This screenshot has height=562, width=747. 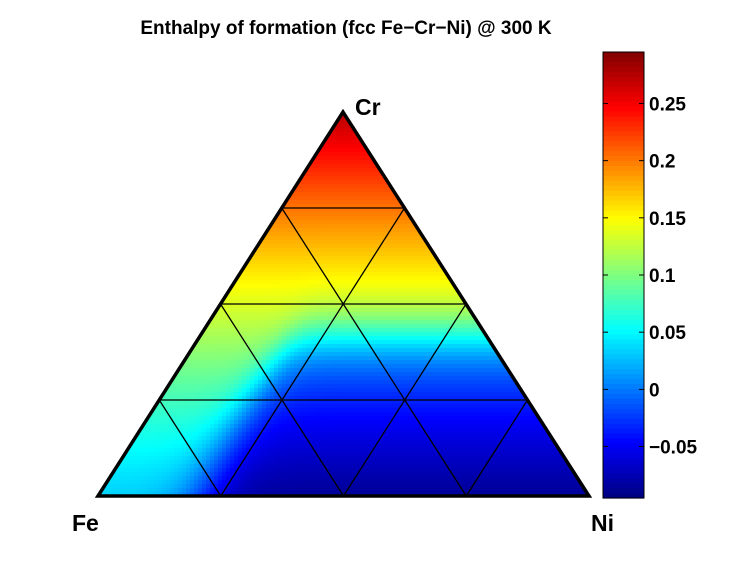 What do you see at coordinates (667, 104) in the screenshot?
I see `colorbar-tick-label-6: 0.25` at bounding box center [667, 104].